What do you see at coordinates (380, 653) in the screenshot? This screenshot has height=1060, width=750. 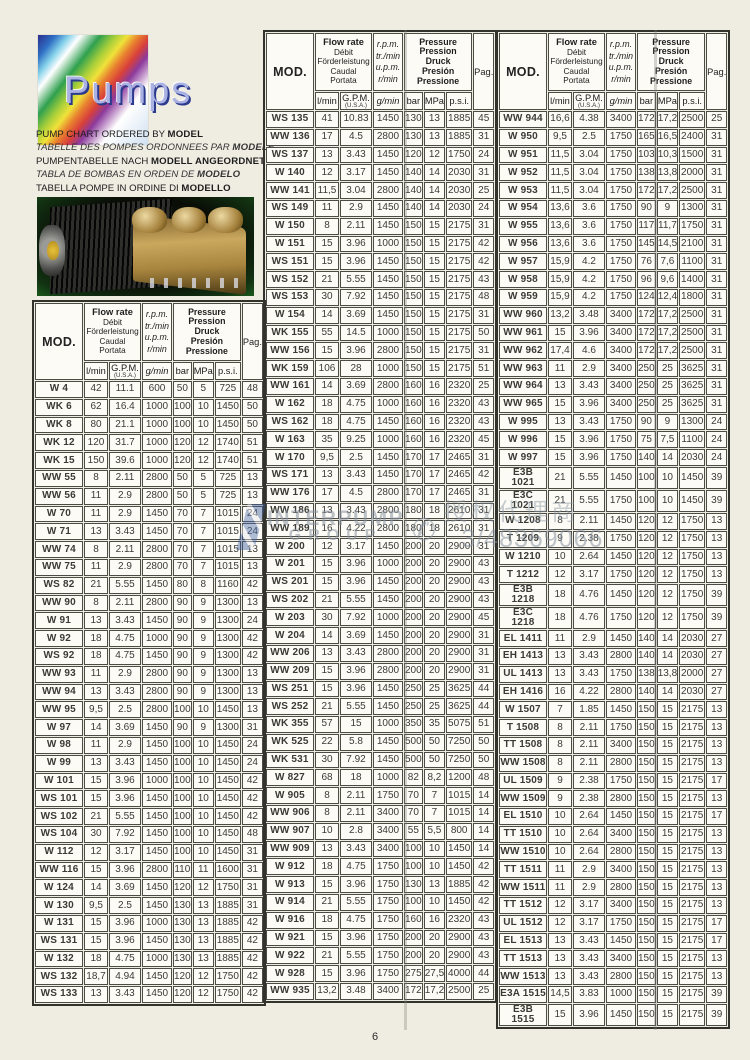 I see `table-row: WW 206 13 3.43 2800 200 20 2900 31` at bounding box center [380, 653].